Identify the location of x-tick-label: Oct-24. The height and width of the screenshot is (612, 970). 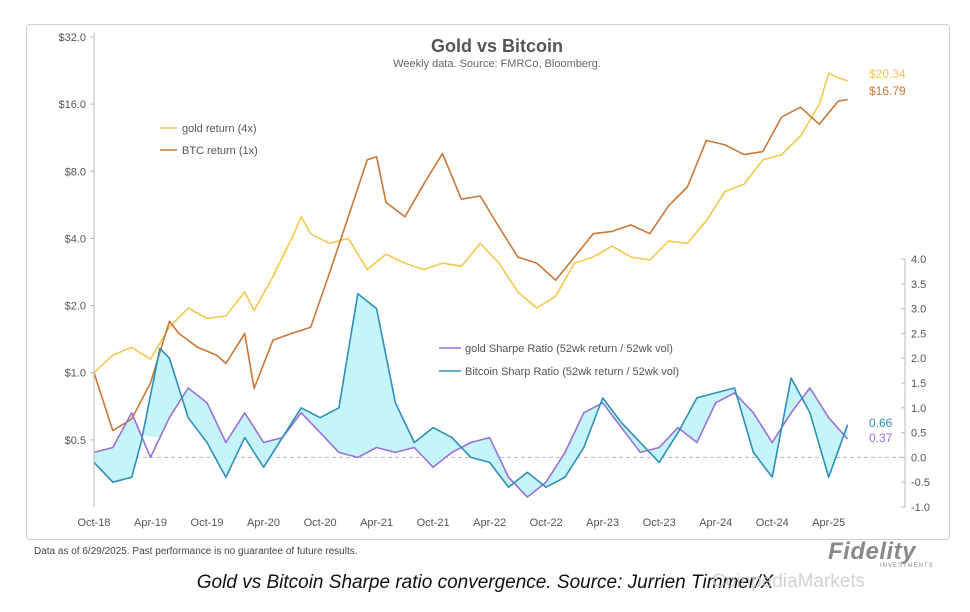
(772, 523).